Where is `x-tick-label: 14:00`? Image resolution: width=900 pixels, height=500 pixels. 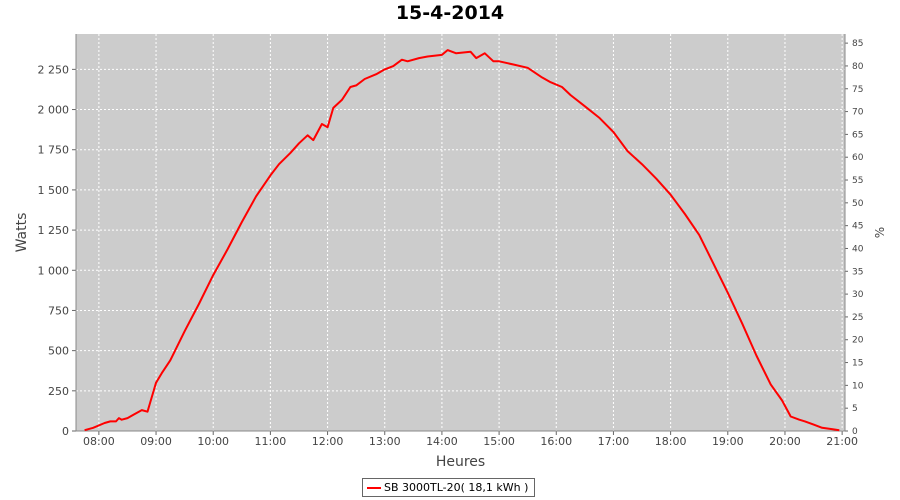
x-tick-label: 14:00 is located at coordinates (442, 441).